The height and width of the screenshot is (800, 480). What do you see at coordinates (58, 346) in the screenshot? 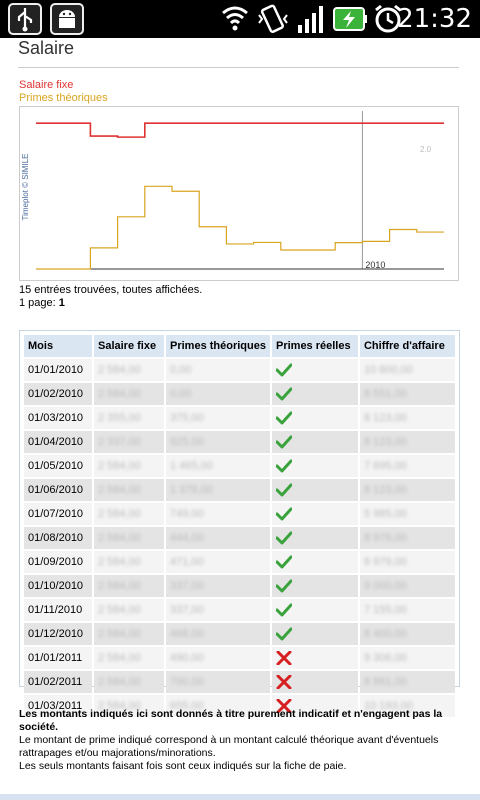
I see `col-mois: Mois` at bounding box center [58, 346].